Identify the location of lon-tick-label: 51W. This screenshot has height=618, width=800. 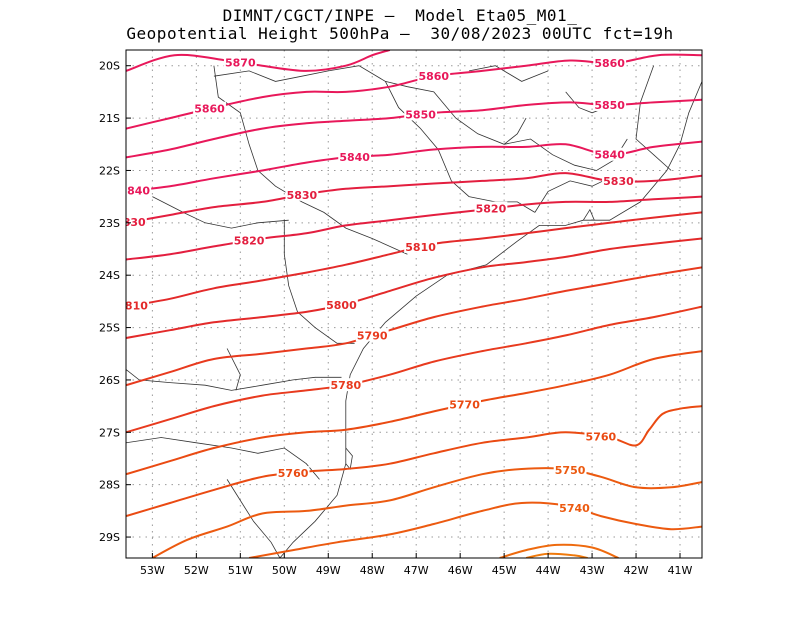
(240, 570).